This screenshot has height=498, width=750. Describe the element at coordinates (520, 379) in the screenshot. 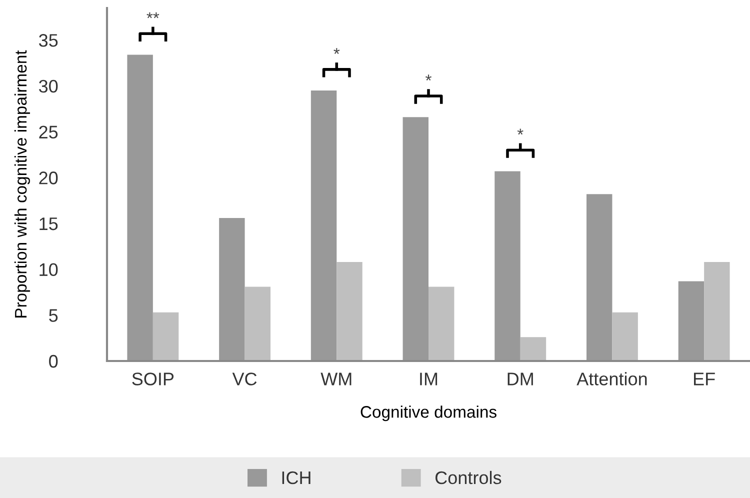

I see `x-tick-label: DM` at that location.